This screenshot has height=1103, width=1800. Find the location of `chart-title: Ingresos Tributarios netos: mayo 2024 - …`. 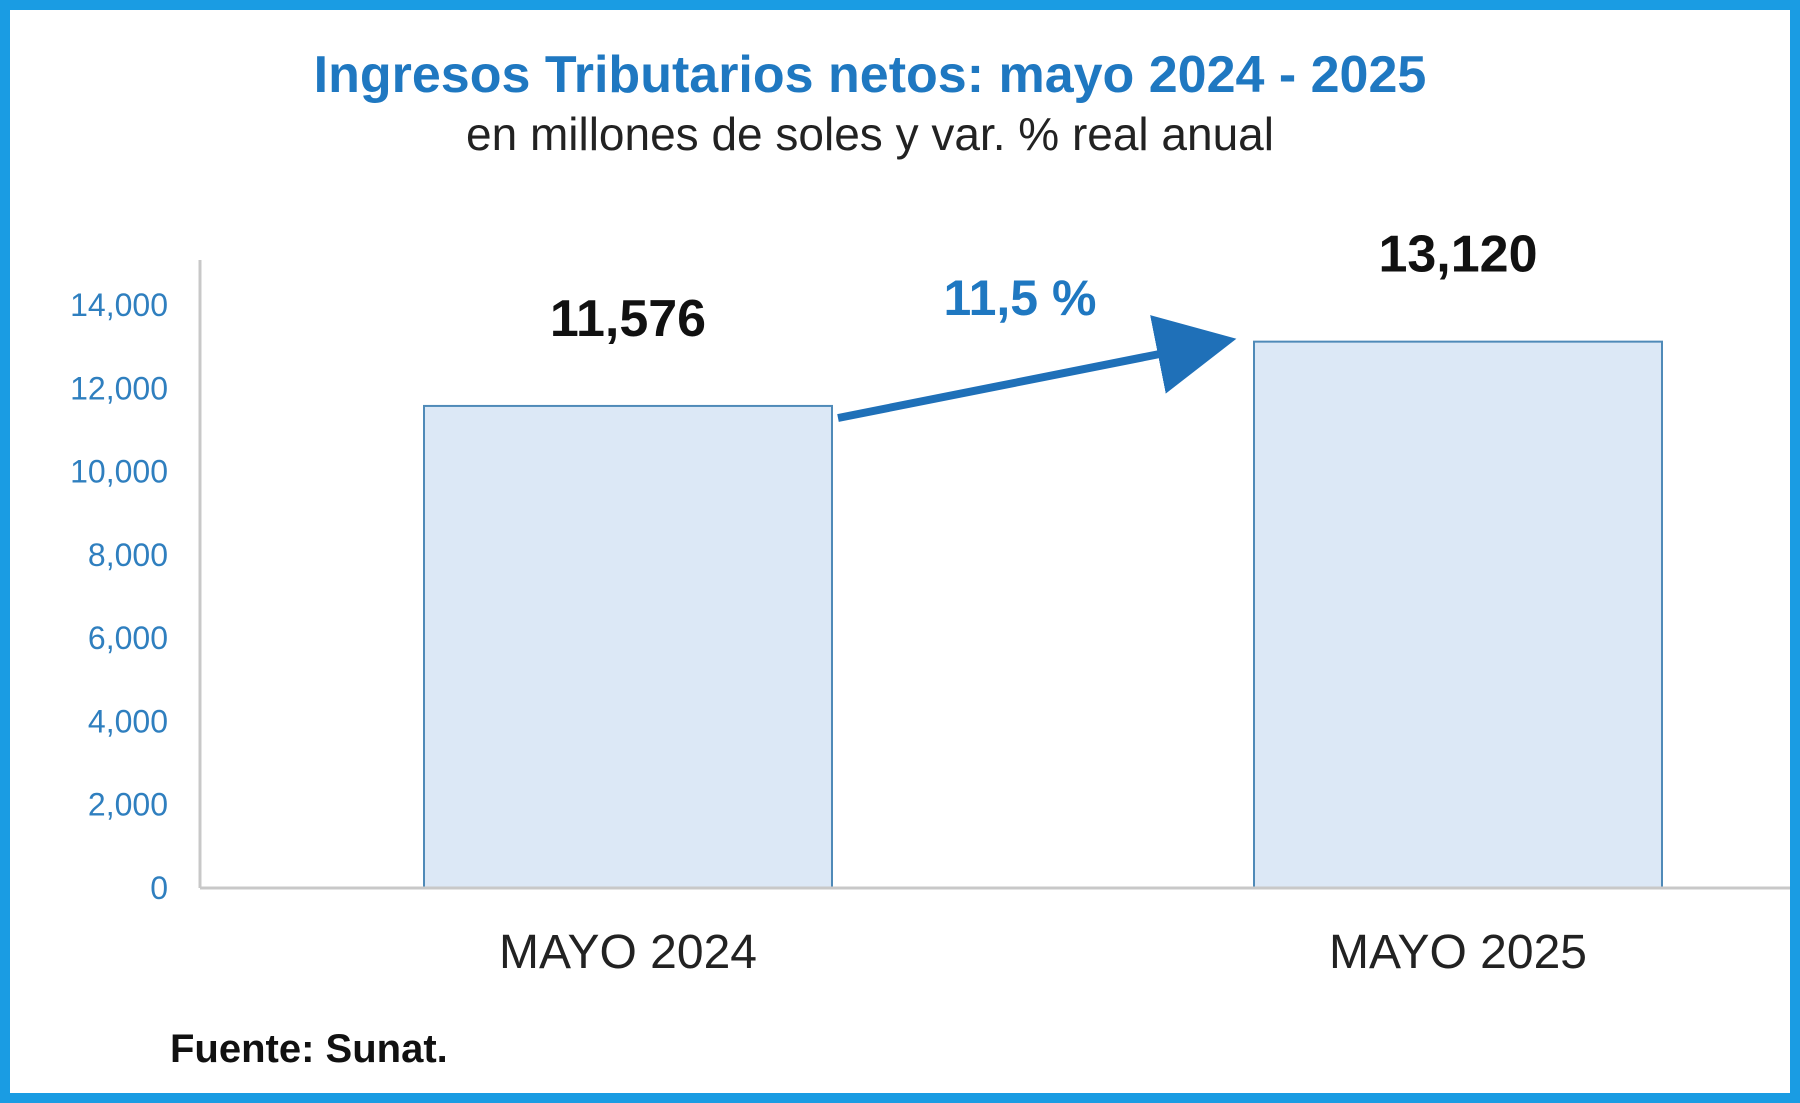

chart-title: Ingresos Tributarios netos: mayo 2024 - … is located at coordinates (870, 75).